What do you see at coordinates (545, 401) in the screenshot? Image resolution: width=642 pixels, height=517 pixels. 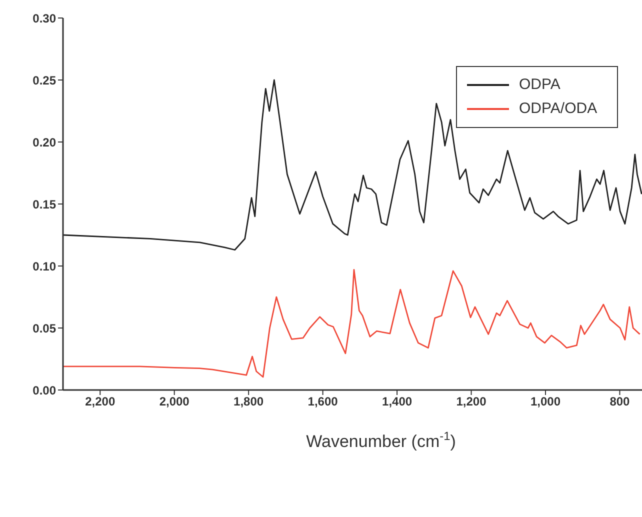 I see `x-tick-label: 1,000` at bounding box center [545, 401].